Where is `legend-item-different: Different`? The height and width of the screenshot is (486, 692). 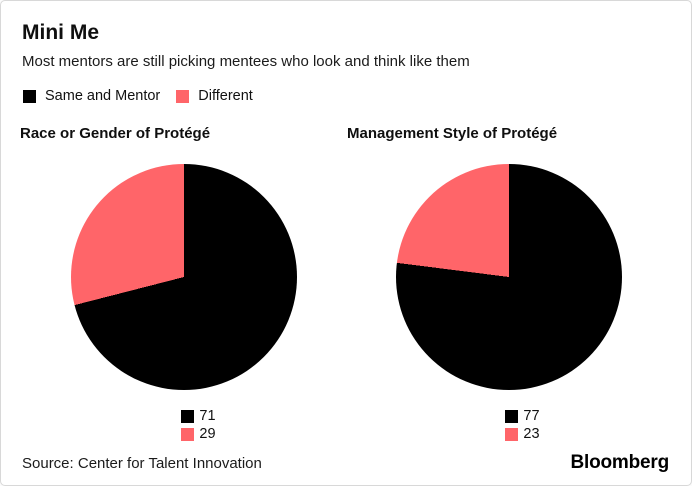 legend-item-different: Different is located at coordinates (214, 96).